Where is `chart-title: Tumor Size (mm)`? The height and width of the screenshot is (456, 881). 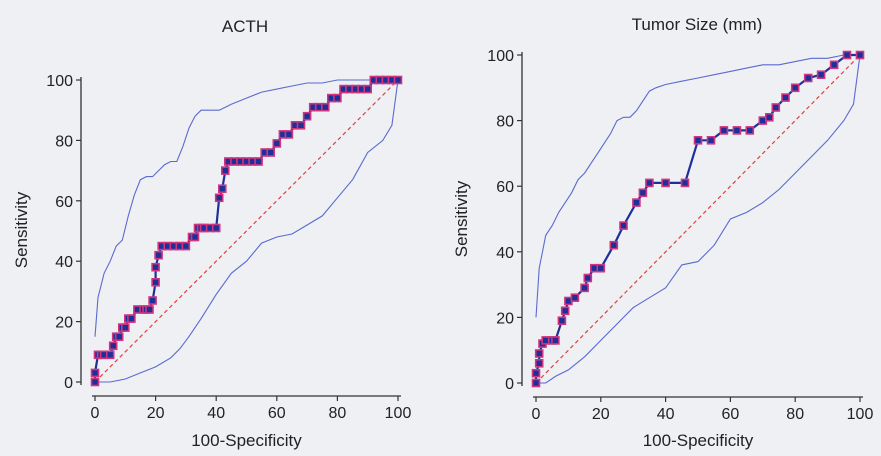
chart-title: Tumor Size (mm) is located at coordinates (697, 24).